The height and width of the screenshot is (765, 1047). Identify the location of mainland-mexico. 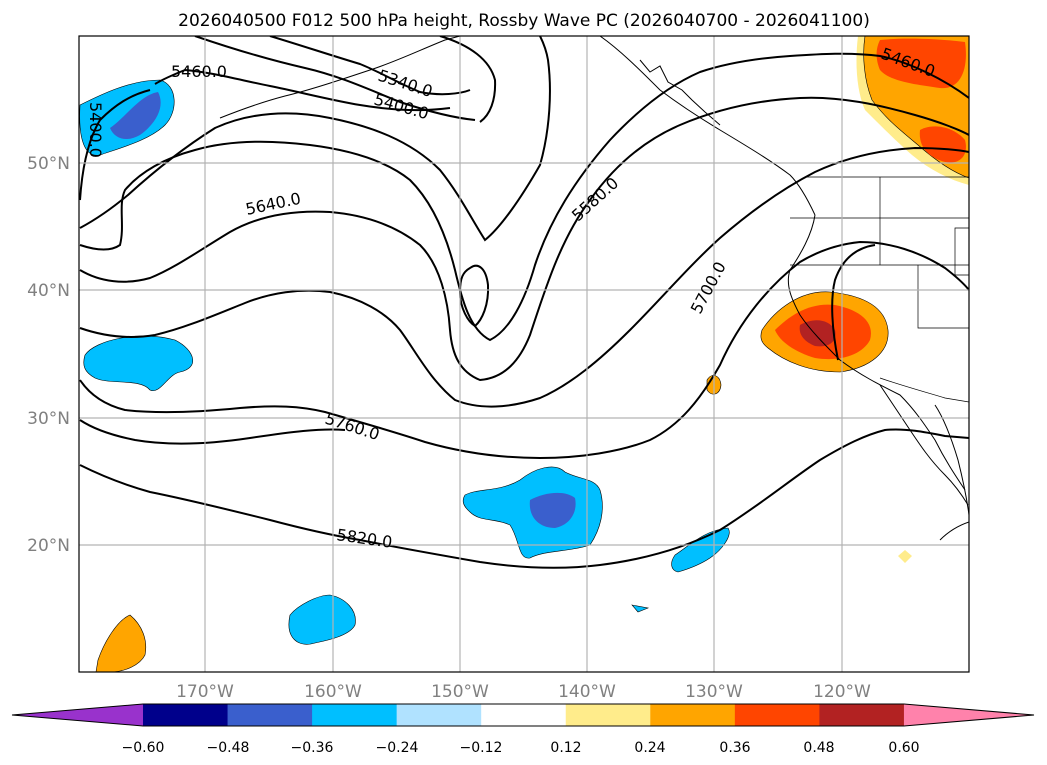
(951, 460).